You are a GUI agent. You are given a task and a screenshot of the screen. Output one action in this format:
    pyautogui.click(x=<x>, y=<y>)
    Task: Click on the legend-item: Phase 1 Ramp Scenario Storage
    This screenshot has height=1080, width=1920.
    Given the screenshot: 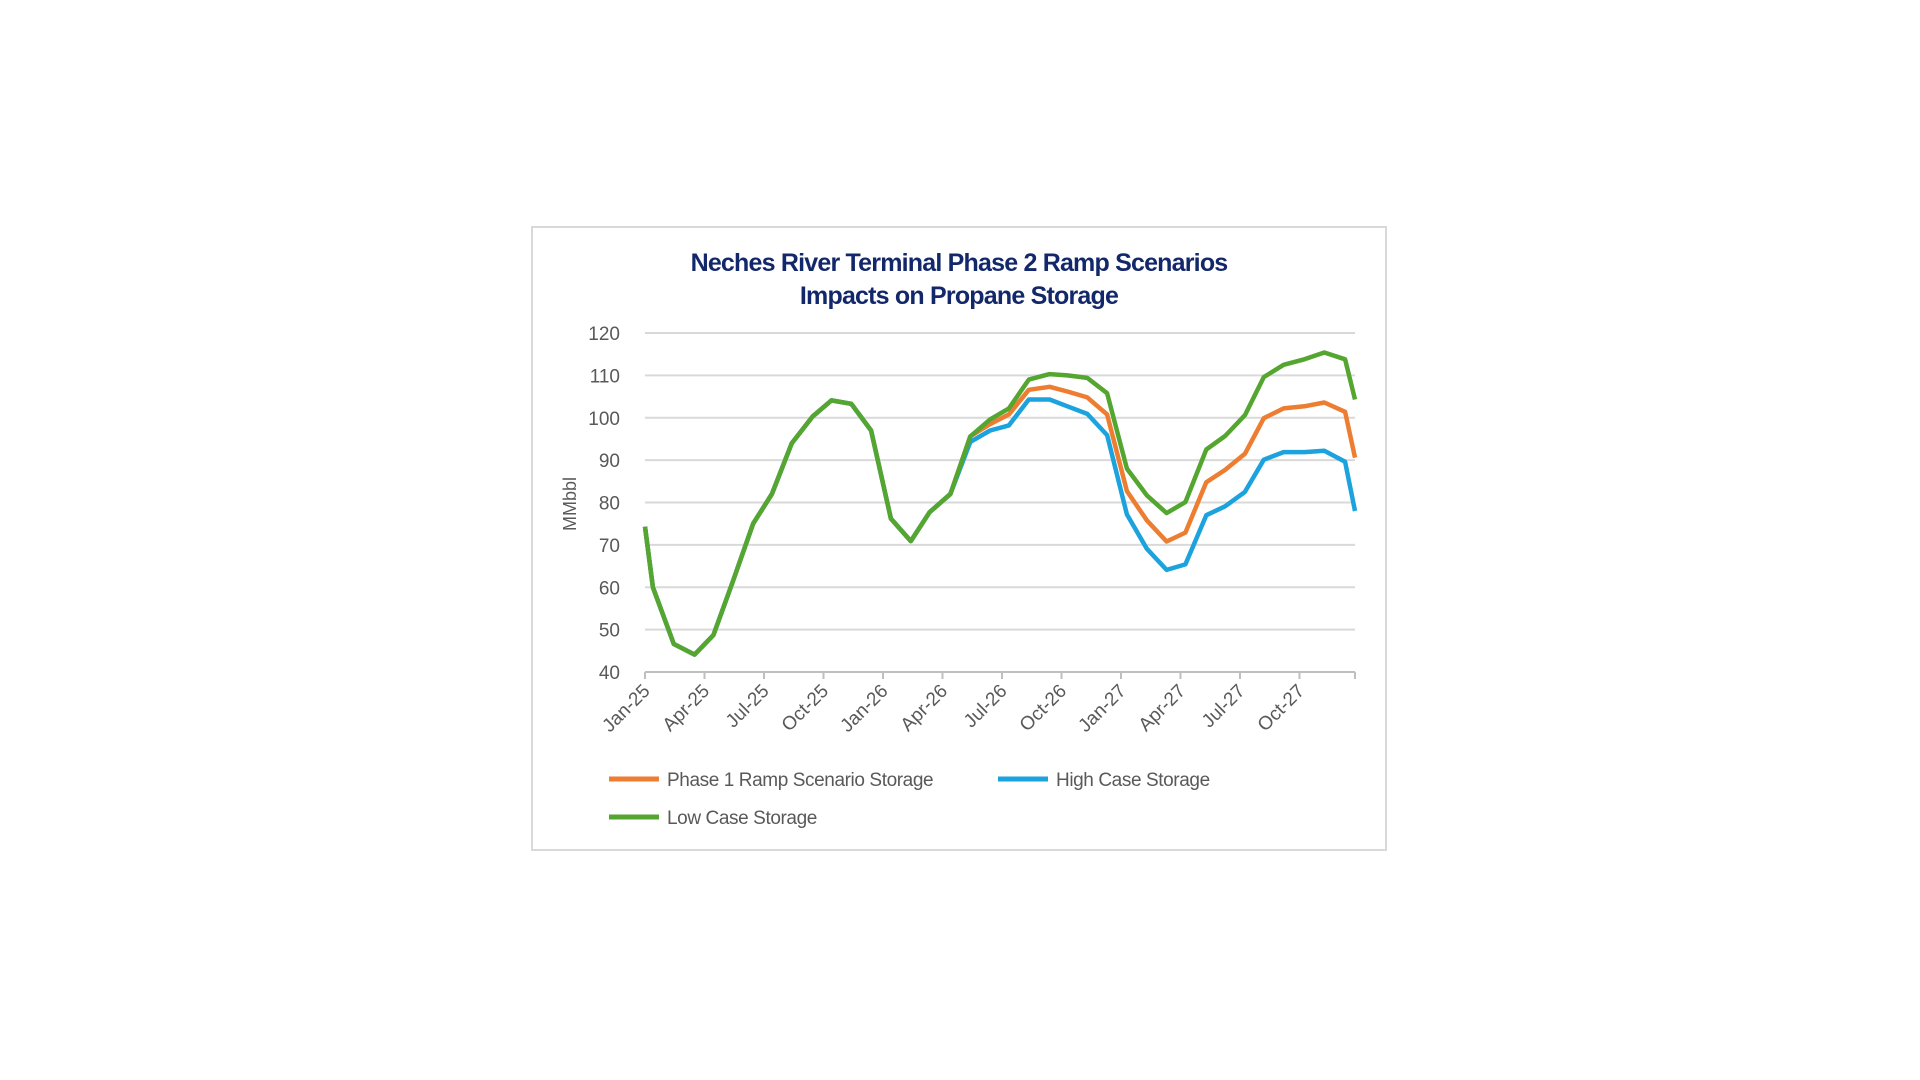 What is the action you would take?
    pyautogui.click(x=771, y=780)
    